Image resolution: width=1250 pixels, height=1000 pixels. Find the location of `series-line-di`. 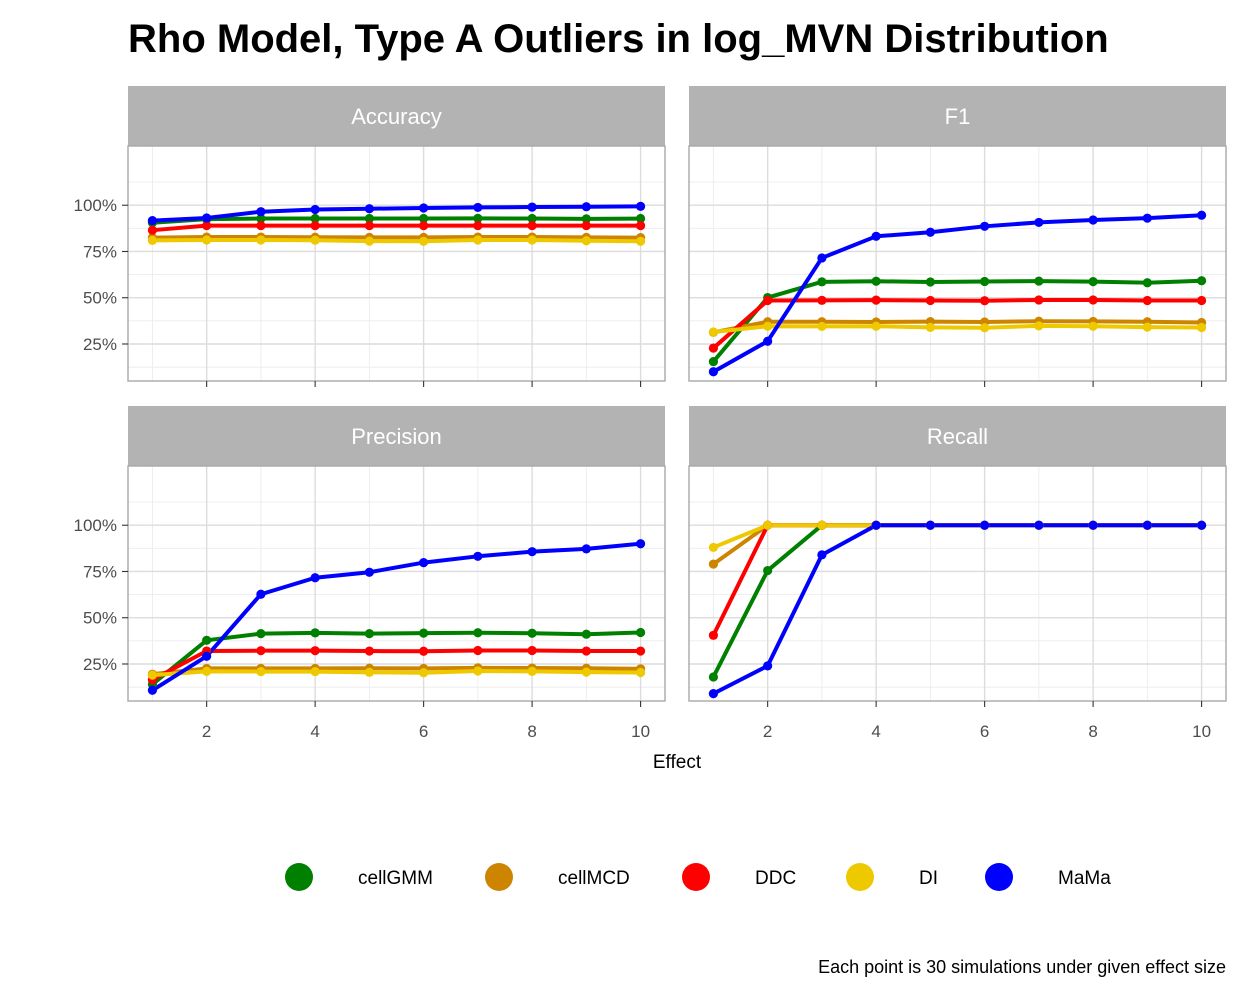

series-line-di is located at coordinates (396, 673).